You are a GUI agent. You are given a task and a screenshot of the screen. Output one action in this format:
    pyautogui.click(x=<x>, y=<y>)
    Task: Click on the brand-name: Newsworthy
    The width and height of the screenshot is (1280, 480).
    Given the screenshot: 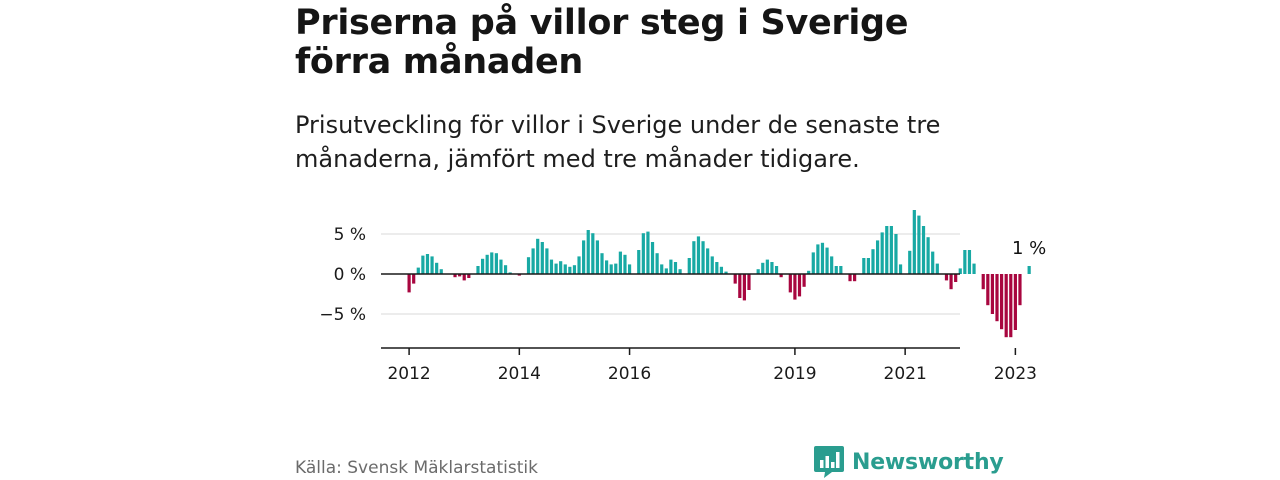 What is the action you would take?
    pyautogui.click(x=928, y=462)
    